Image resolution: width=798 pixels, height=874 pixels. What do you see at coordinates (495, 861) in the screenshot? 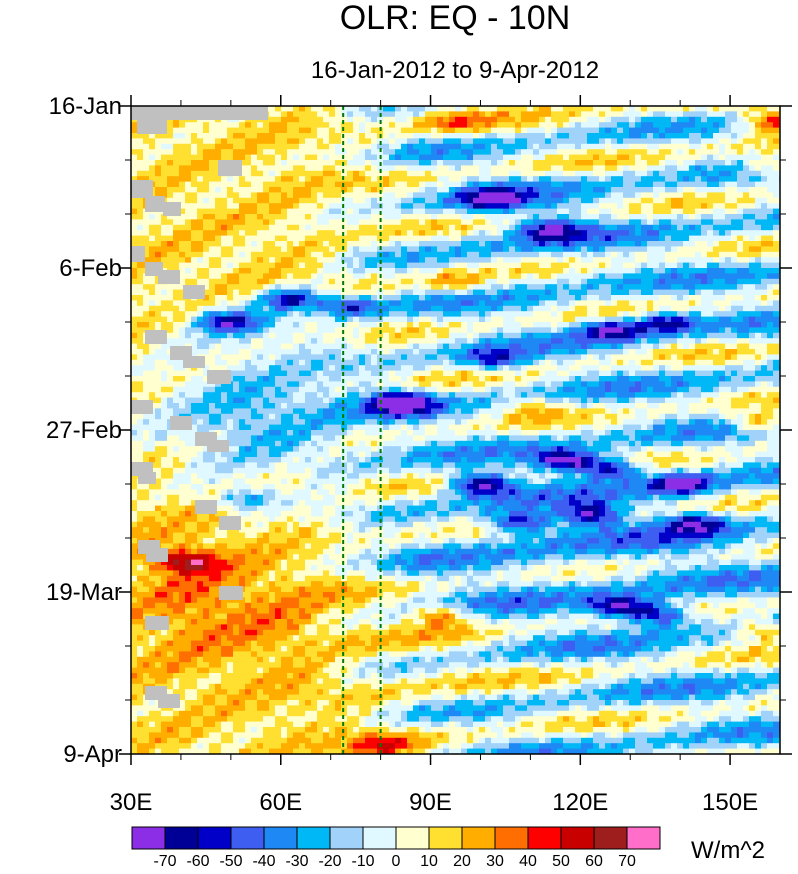
I see `colorbar-level-label: 30` at bounding box center [495, 861].